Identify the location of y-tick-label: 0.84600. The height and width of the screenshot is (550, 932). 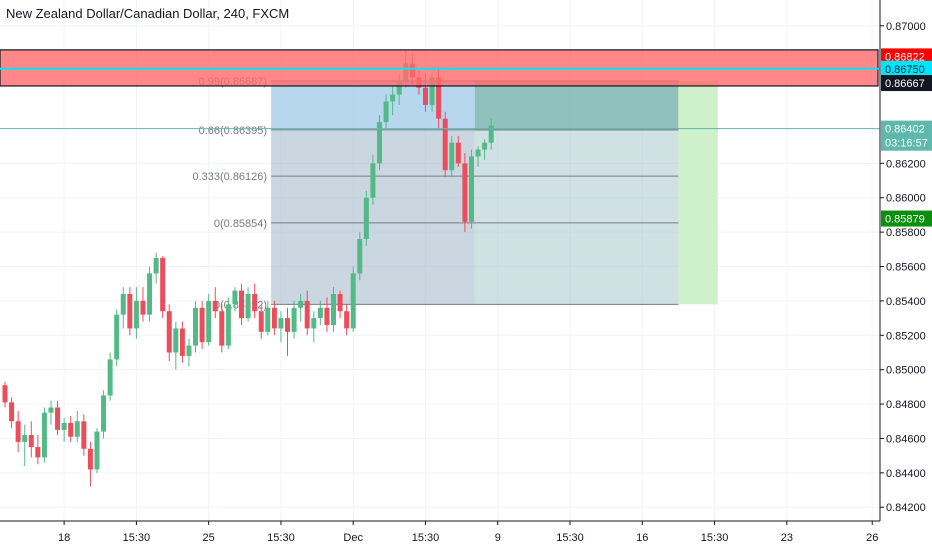
(906, 439).